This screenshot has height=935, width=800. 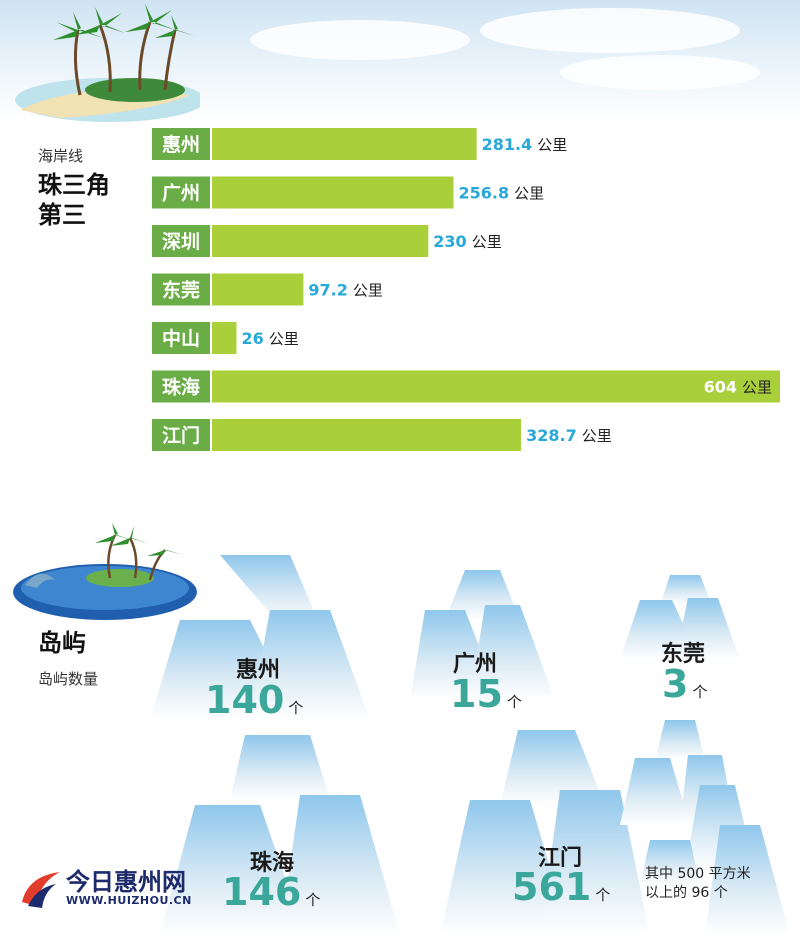 What do you see at coordinates (62, 215) in the screenshot?
I see `coastline-title-line2: 第三` at bounding box center [62, 215].